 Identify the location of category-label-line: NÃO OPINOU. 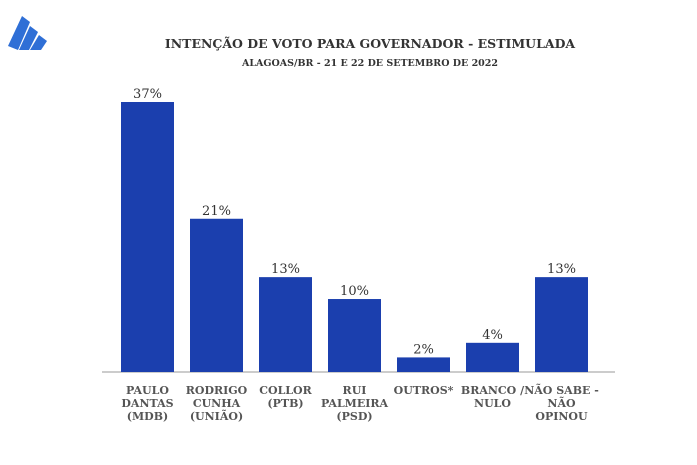
(561, 410).